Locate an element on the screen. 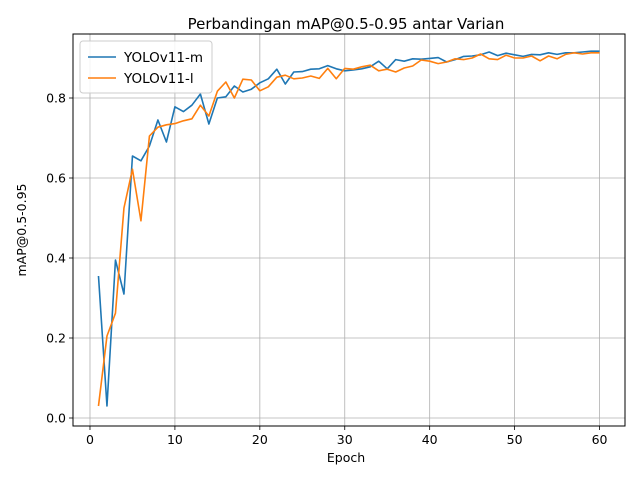 The image size is (640, 480). legend: YOLOv11-m YOLOv11-l is located at coordinates (146, 67).